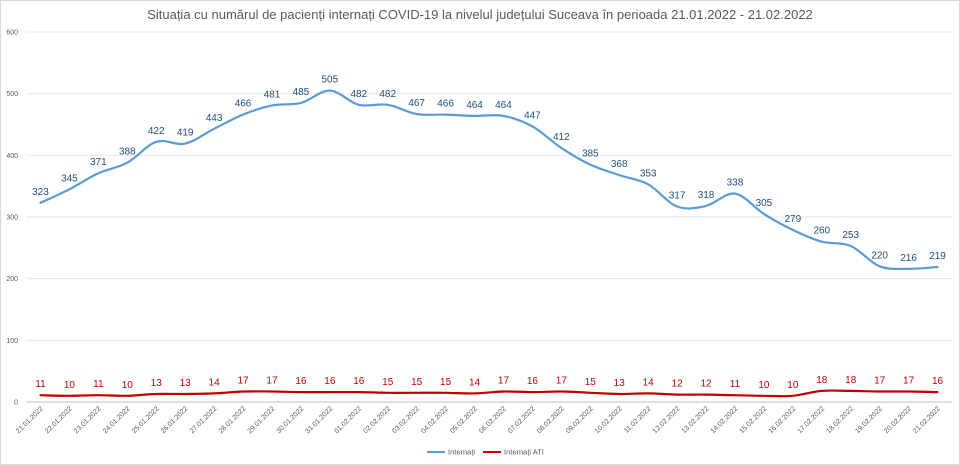 This screenshot has width=960, height=465. I want to click on data-label: 317, so click(677, 196).